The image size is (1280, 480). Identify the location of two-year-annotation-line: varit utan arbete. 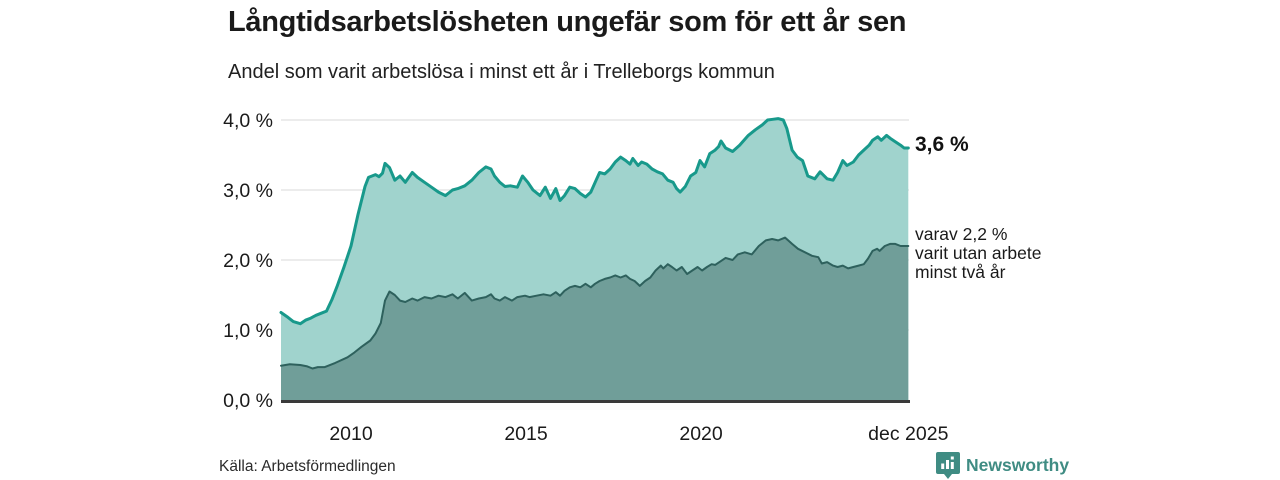
(978, 253).